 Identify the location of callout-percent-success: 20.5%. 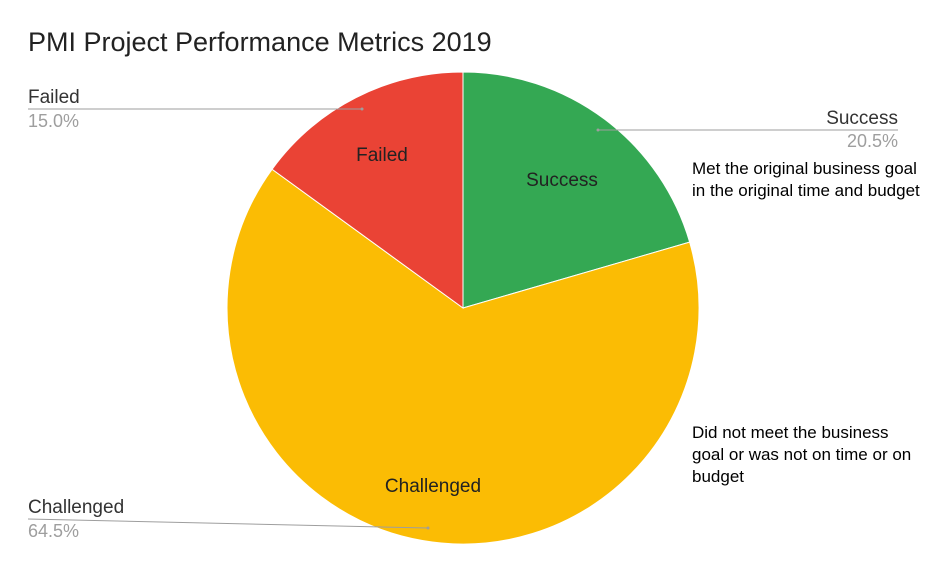
(872, 141).